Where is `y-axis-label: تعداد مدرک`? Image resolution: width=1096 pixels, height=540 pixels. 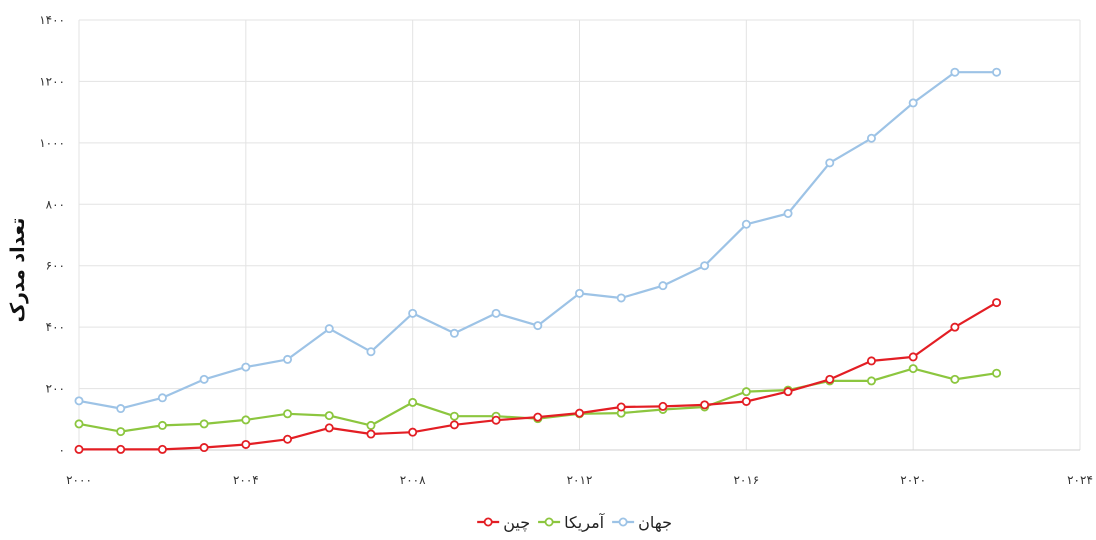 y-axis-label: تعداد مدرک is located at coordinates (18, 270).